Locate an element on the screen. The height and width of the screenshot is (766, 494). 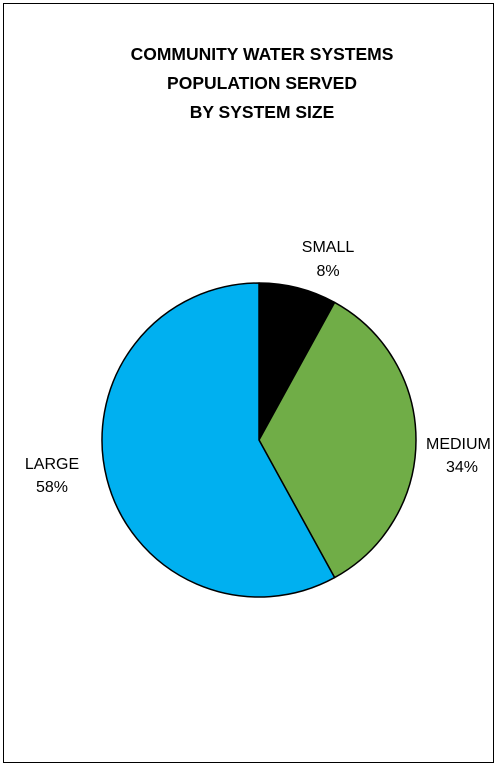
slice-label-large-name: LARGE is located at coordinates (52, 464).